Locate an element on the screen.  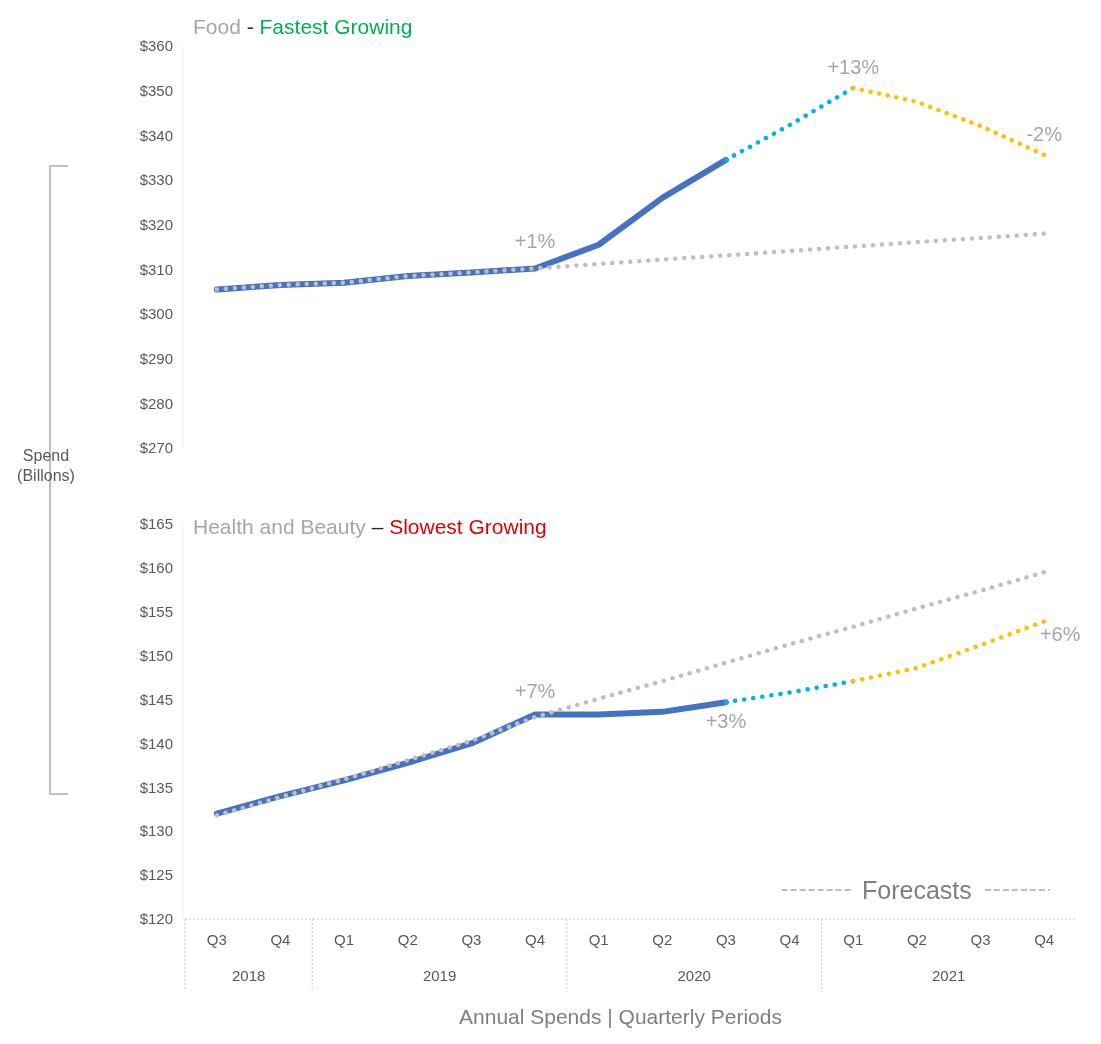
text: 2019 is located at coordinates (439, 975).